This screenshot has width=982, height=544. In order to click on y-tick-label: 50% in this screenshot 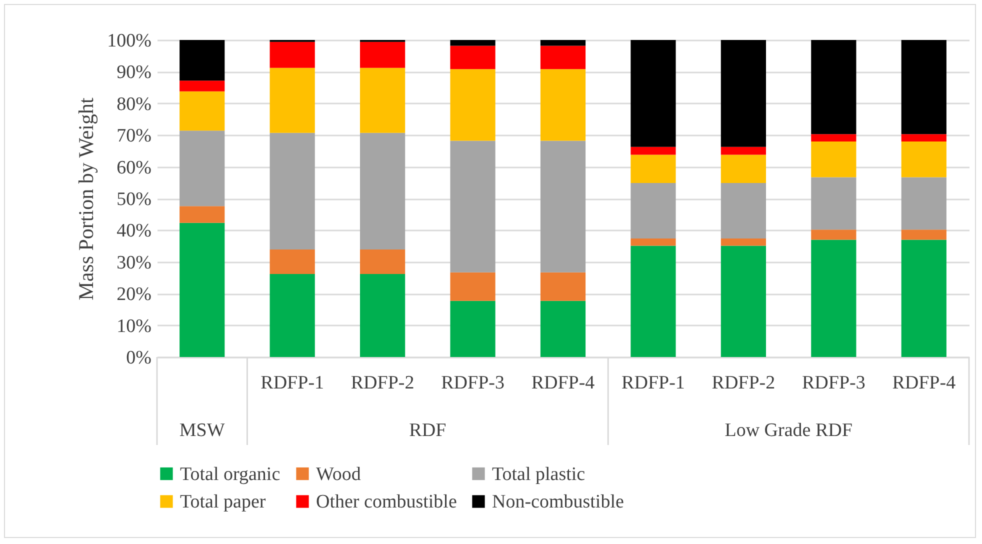, I will do `click(134, 199)`.